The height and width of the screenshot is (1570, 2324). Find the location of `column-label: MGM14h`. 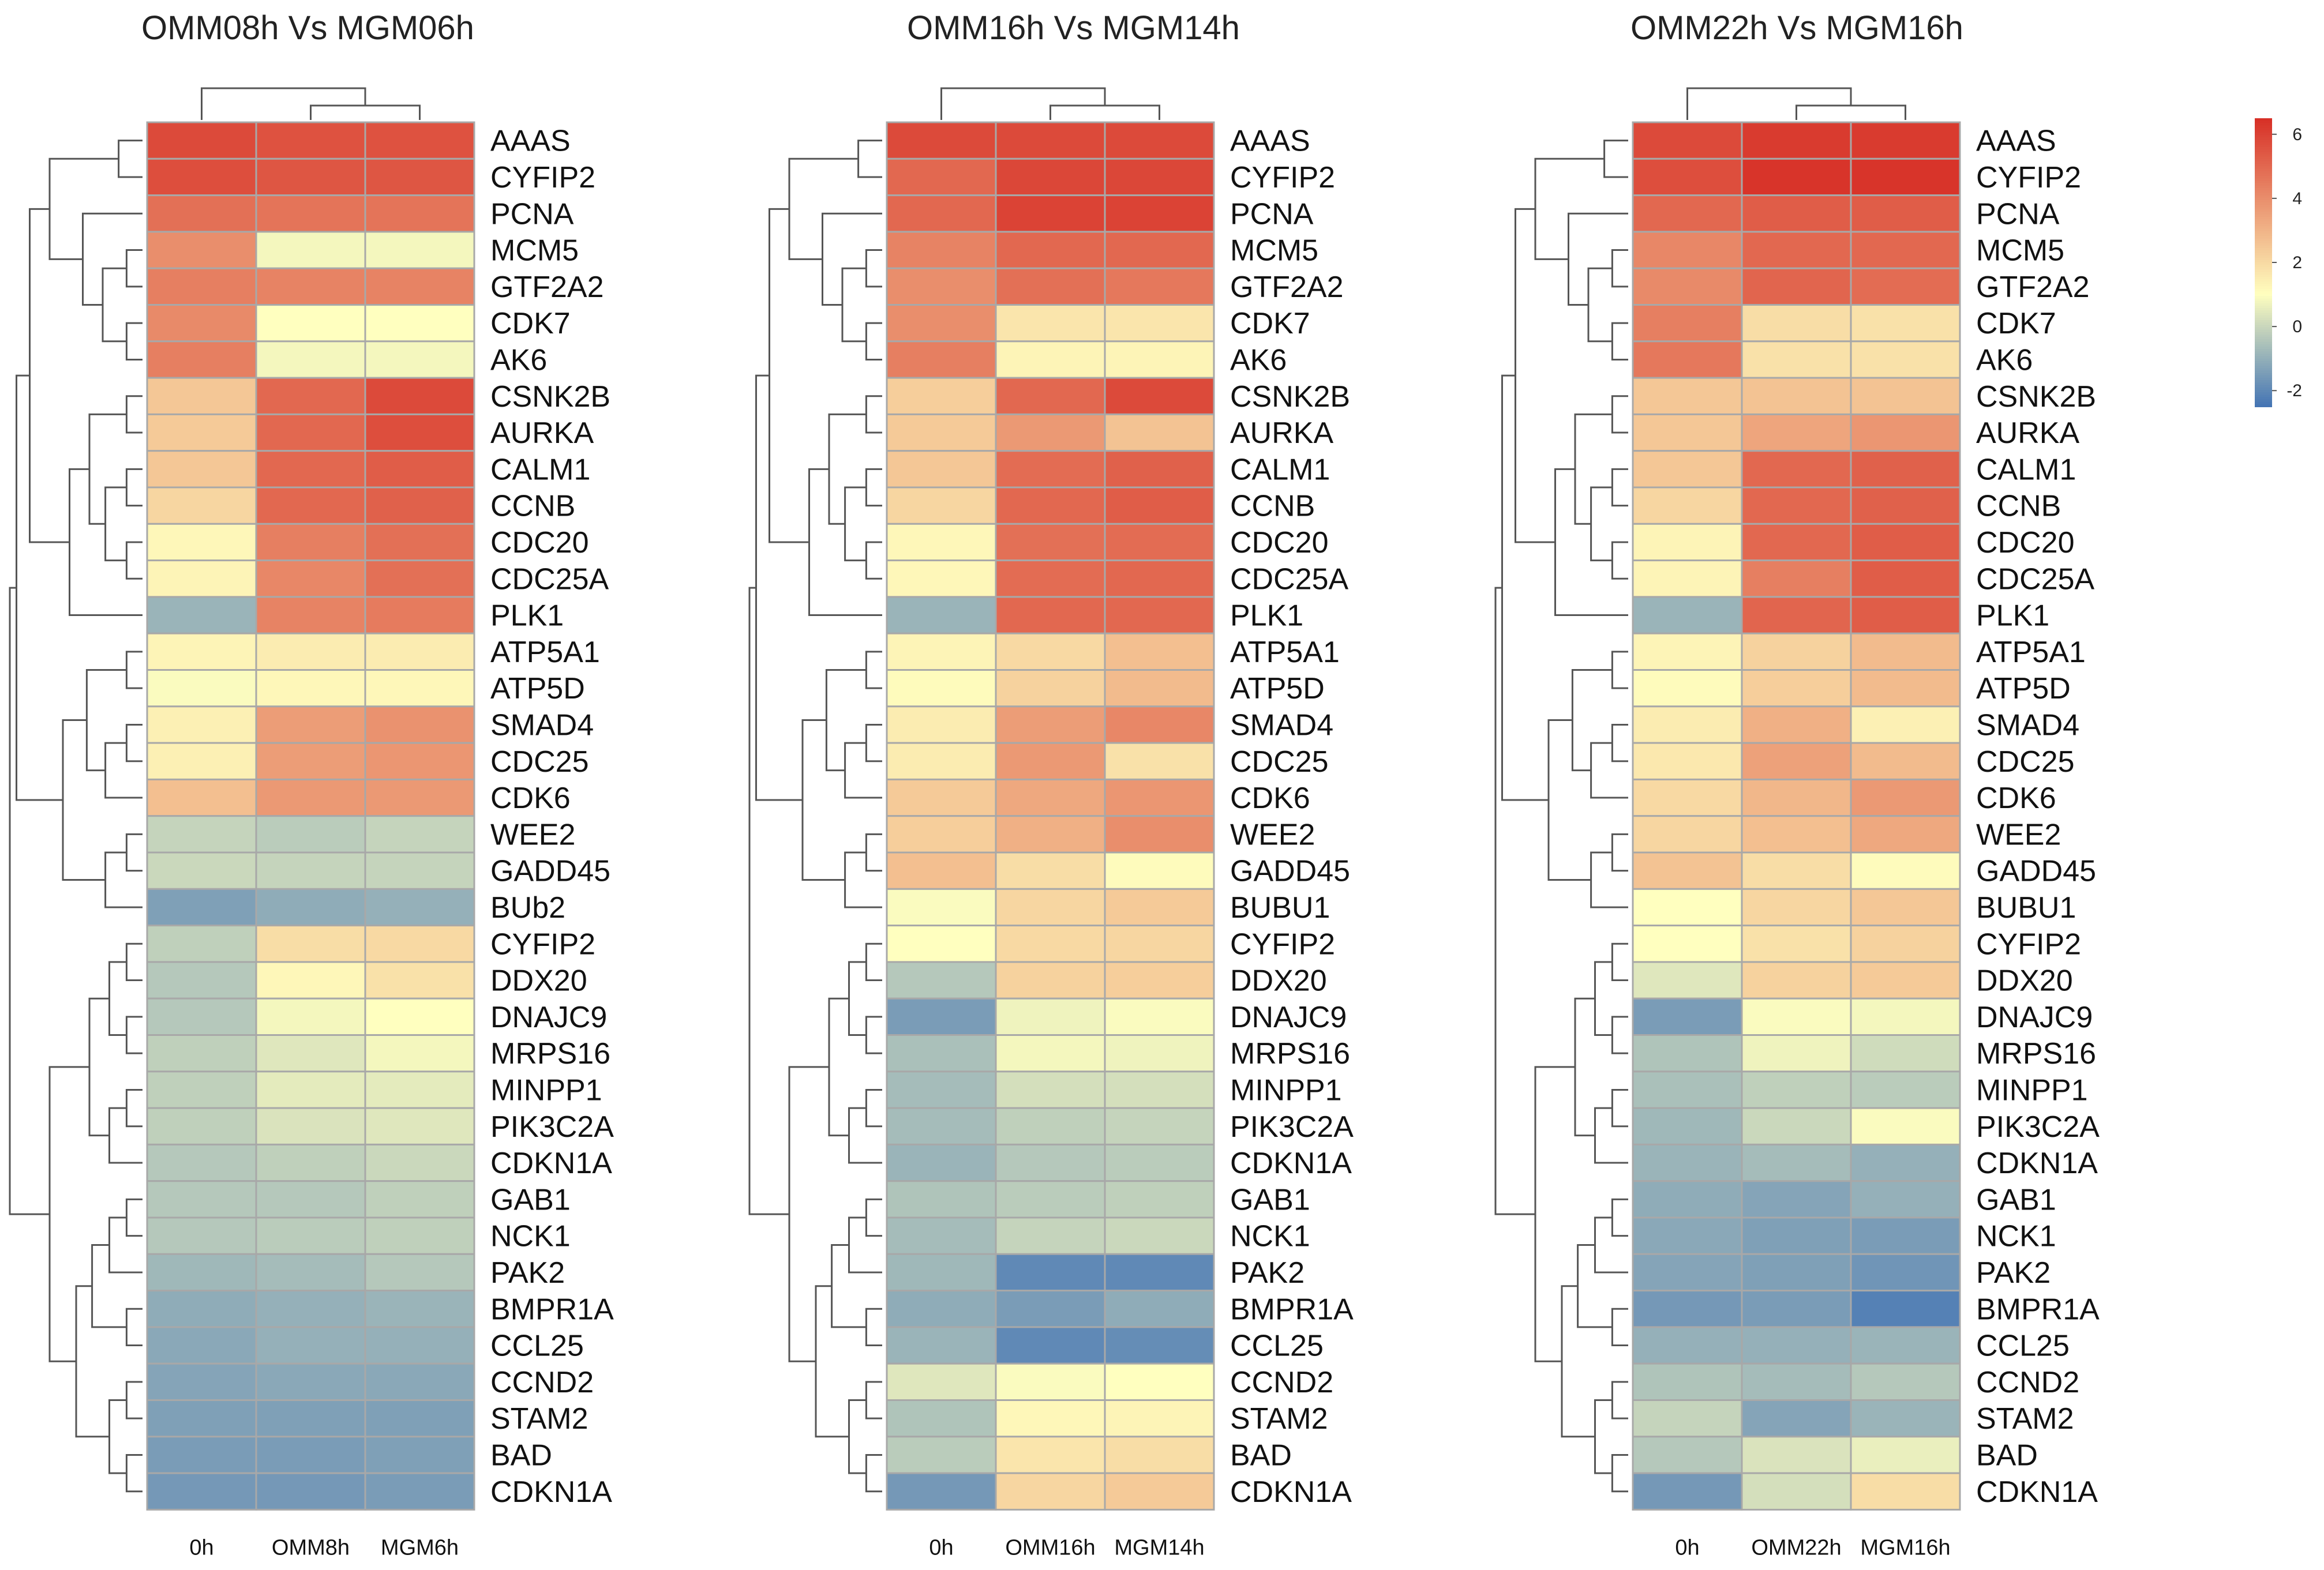

column-label: MGM14h is located at coordinates (1159, 1547).